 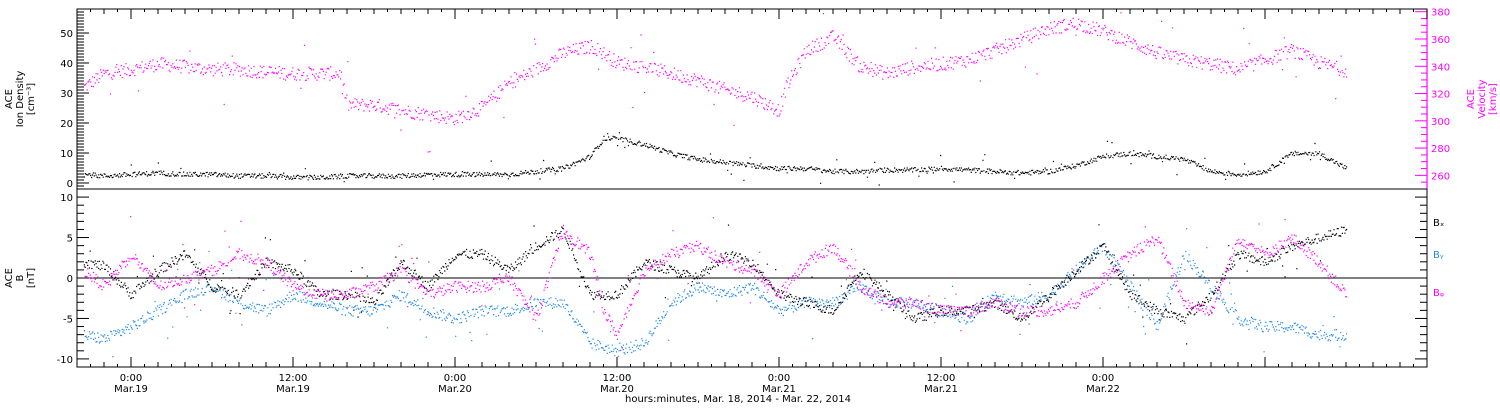 I want to click on top-right-tick-label: 380, so click(x=1440, y=13).